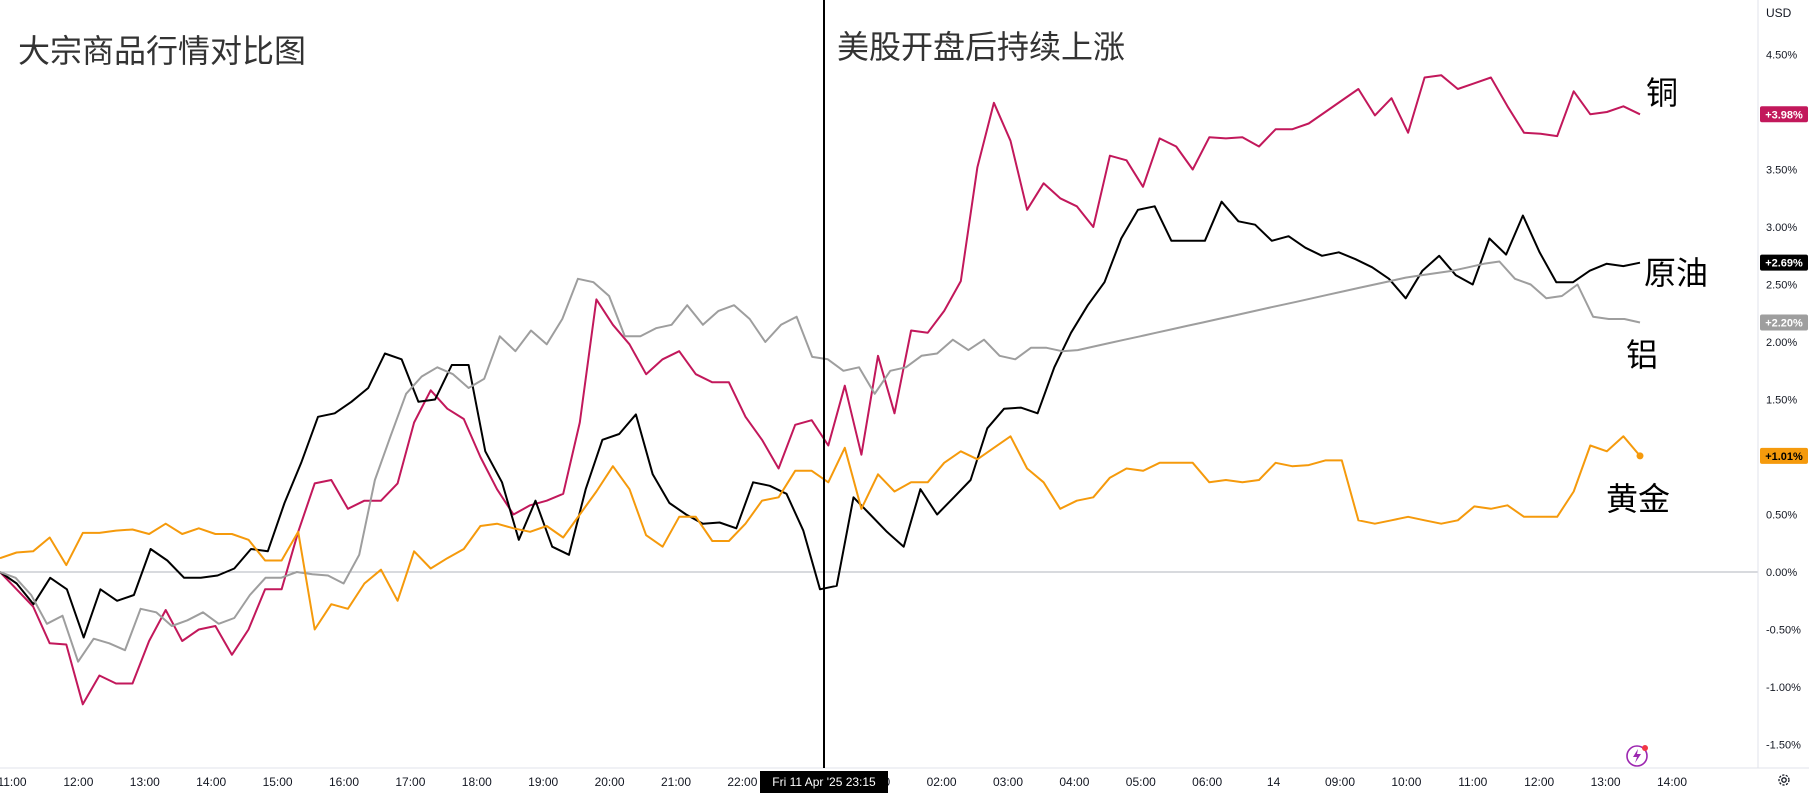  Describe the element at coordinates (278, 782) in the screenshot. I see `time-tick-label: 15:00` at that location.